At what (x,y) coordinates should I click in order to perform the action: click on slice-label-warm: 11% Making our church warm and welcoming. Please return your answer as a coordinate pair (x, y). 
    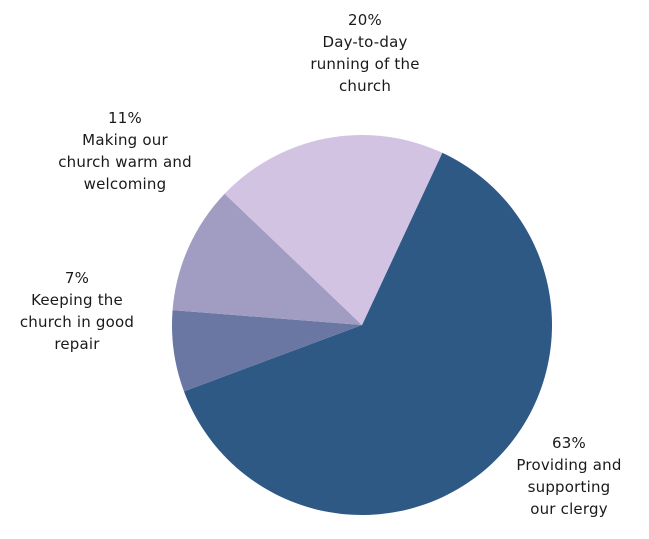
    Looking at the image, I should click on (125, 151).